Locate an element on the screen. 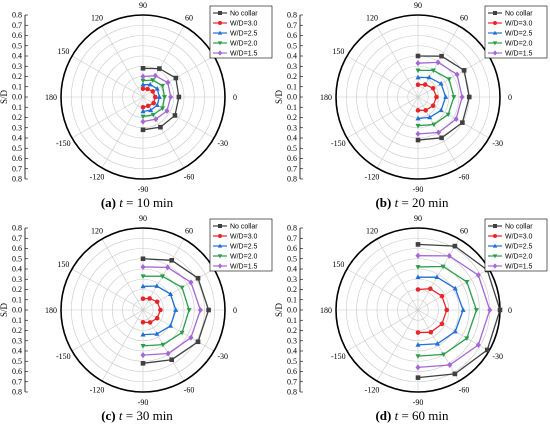 This screenshot has width=550, height=426. legend-label: W/D=2.5 is located at coordinates (519, 34).